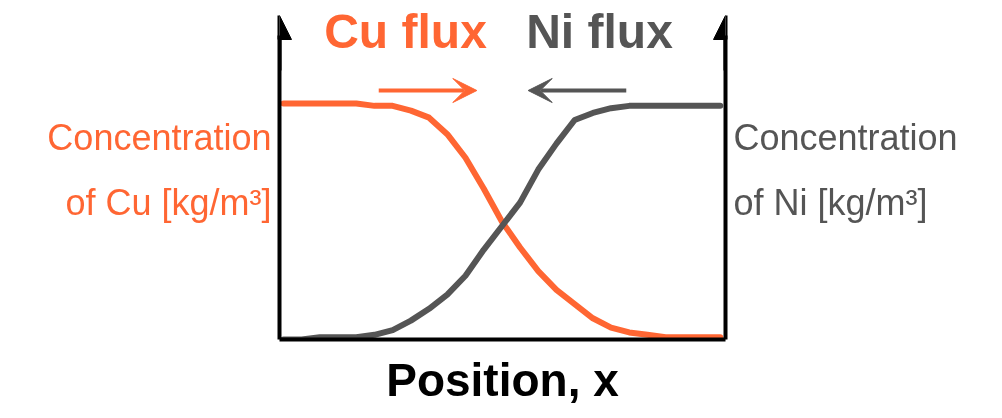 The height and width of the screenshot is (418, 1002). What do you see at coordinates (845, 170) in the screenshot?
I see `y2-axis-title: Concentration of Ni [kg/m³]` at bounding box center [845, 170].